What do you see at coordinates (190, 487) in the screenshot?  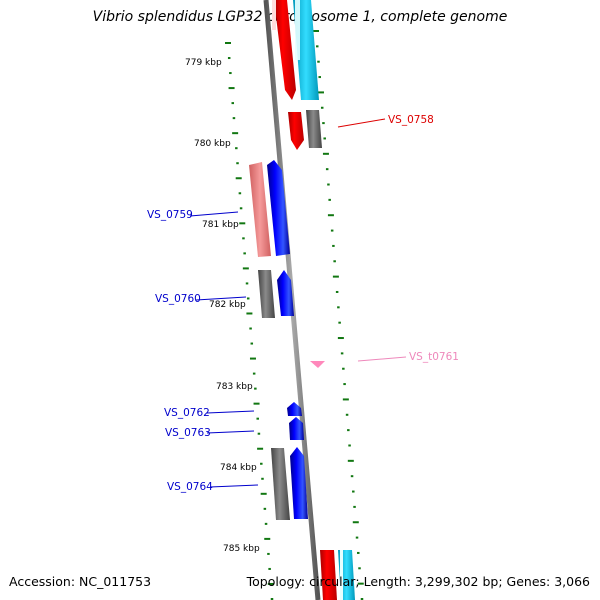 I see `gene-label-vs-0764: VS_0764` at bounding box center [190, 487].